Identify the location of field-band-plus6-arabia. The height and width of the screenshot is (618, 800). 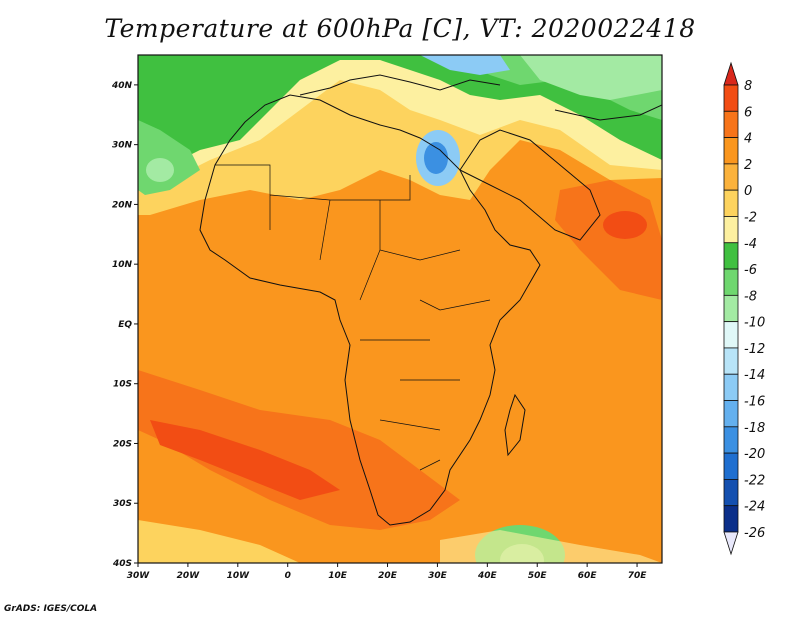
(625, 225).